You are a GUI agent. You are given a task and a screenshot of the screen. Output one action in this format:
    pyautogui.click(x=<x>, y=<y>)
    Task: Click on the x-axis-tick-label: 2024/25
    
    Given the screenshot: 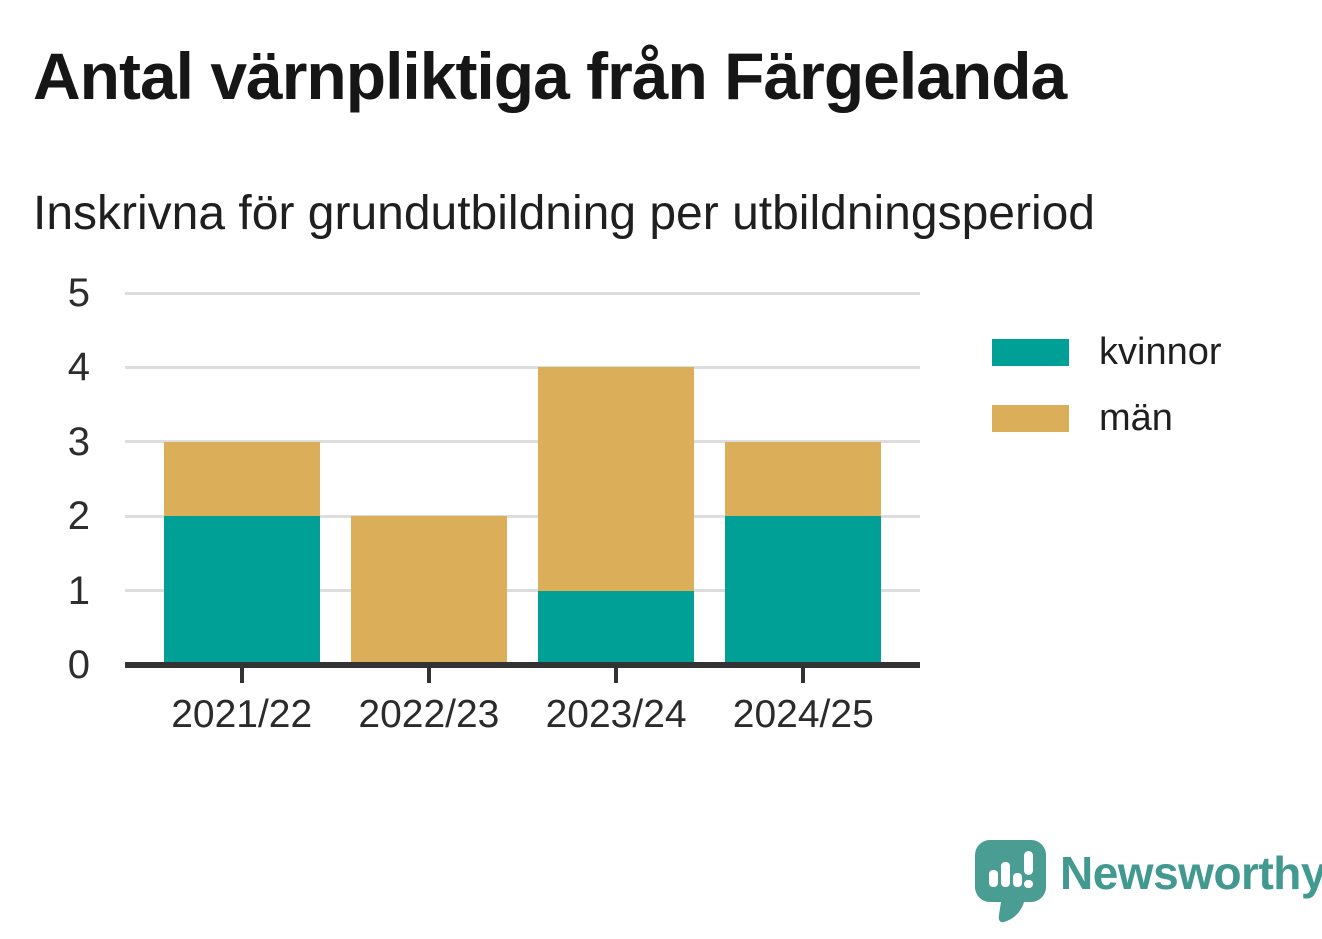 What is the action you would take?
    pyautogui.click(x=803, y=714)
    